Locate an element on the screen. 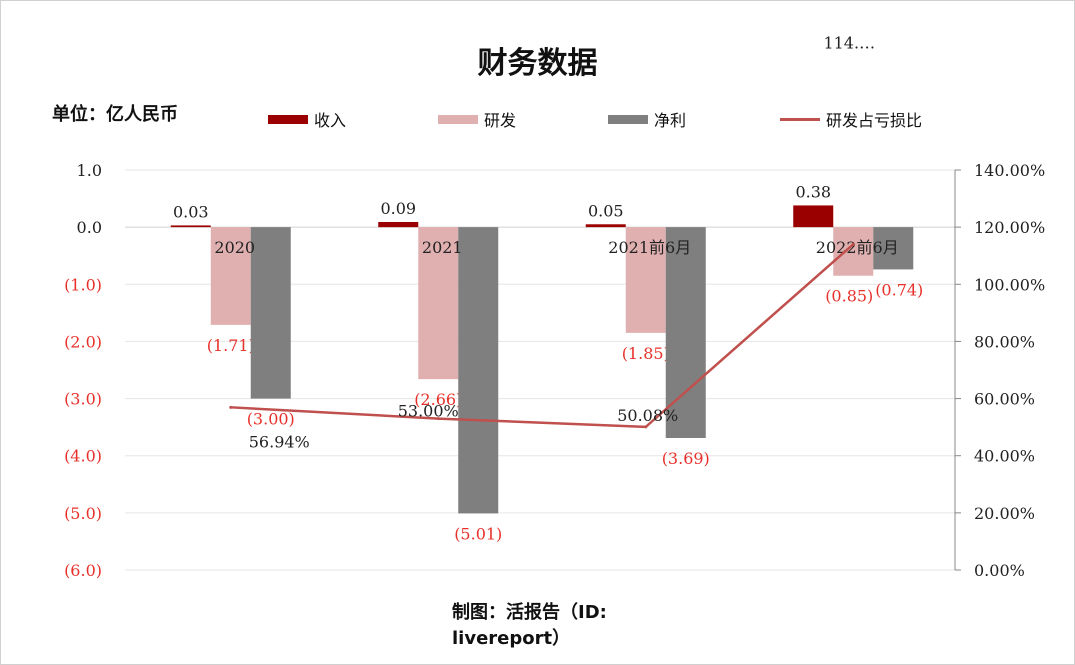 The image size is (1075, 665). data-label-revenue: 0.03 is located at coordinates (191, 211).